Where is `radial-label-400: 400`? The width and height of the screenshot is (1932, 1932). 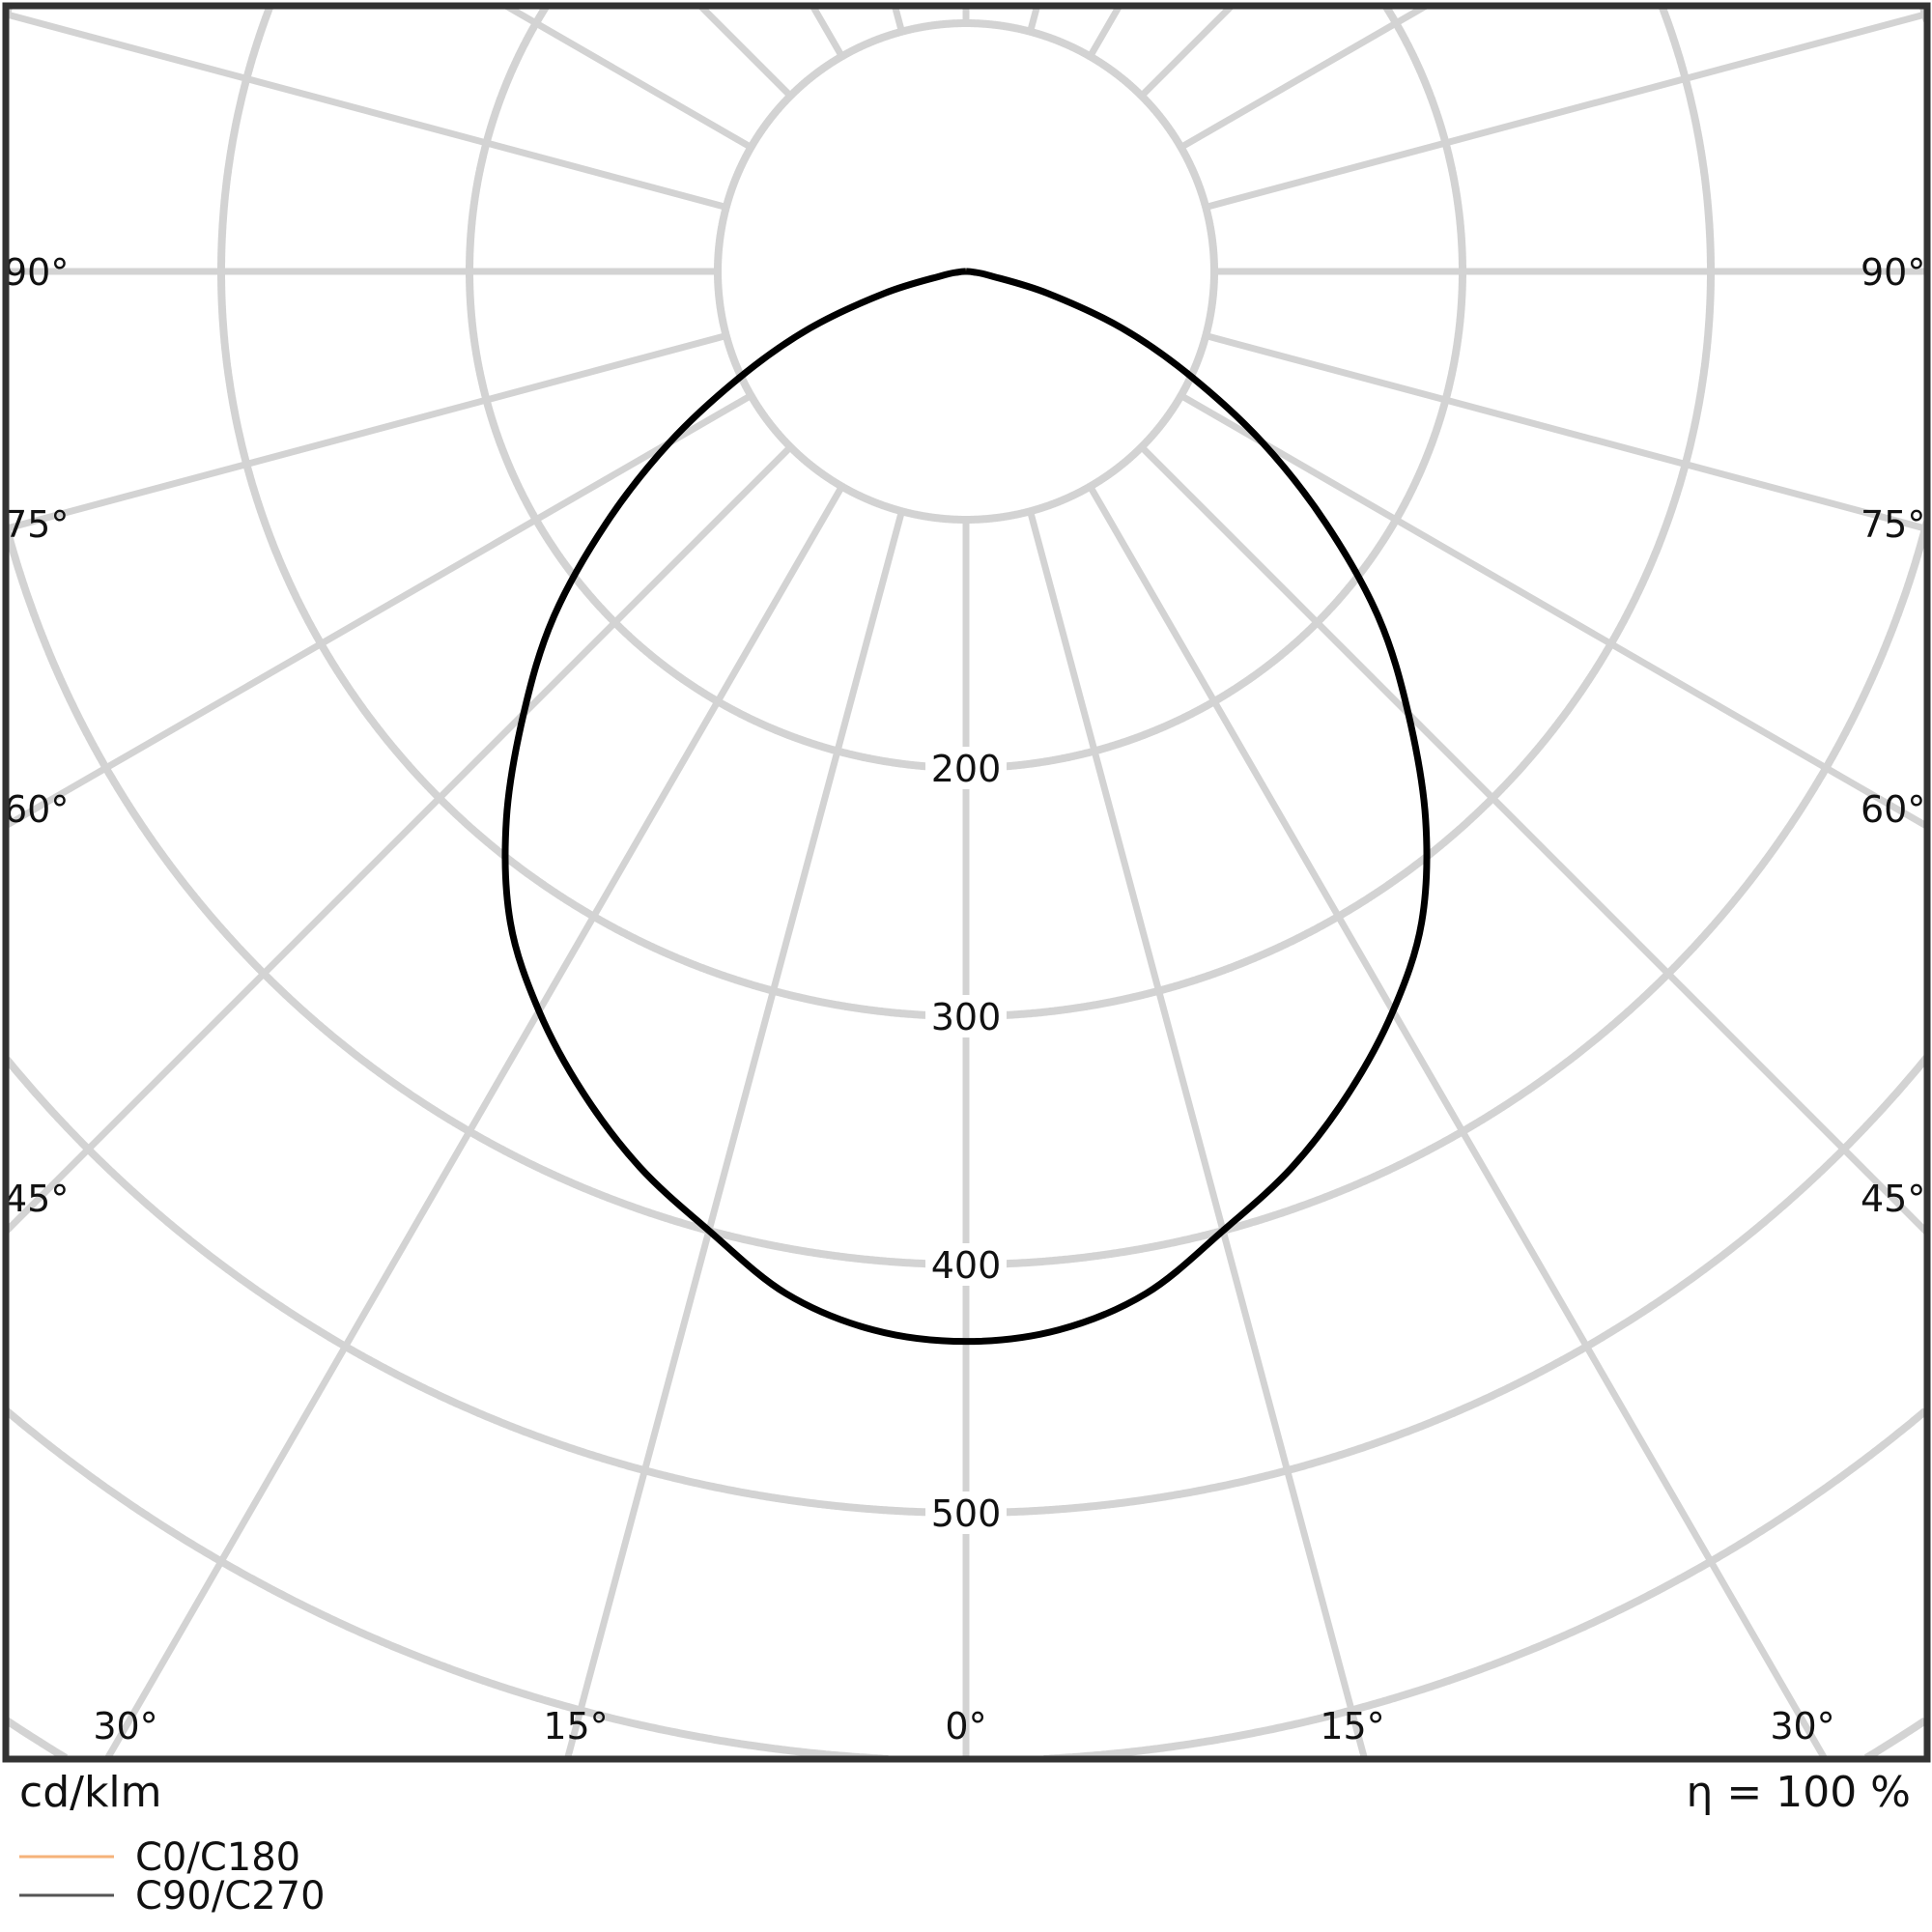
radial-label-400: 400 is located at coordinates (966, 1265).